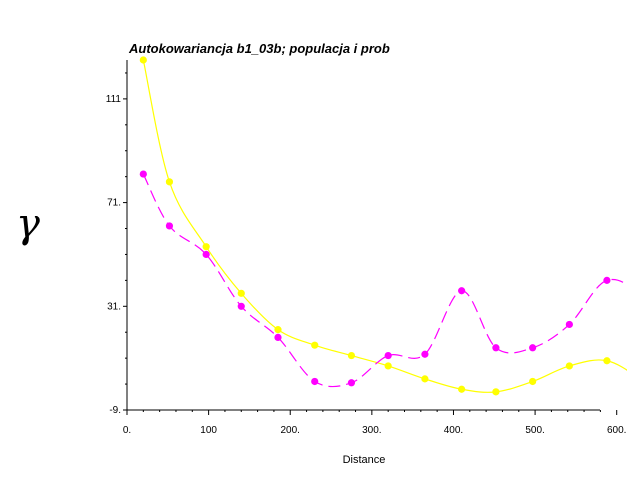  I want to click on x-tick-label: 0., so click(127, 430).